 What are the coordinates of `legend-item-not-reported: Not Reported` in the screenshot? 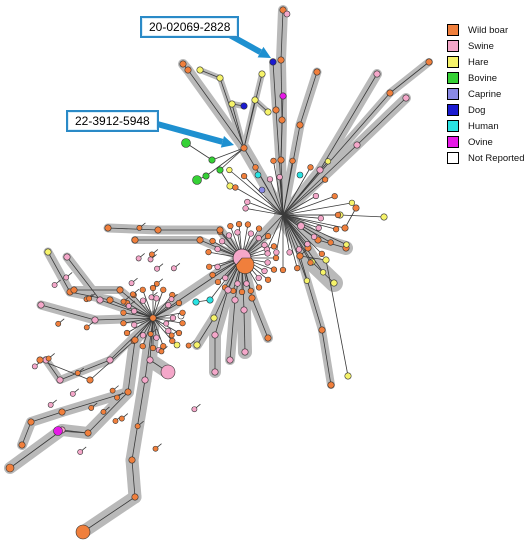 It's located at (486, 158).